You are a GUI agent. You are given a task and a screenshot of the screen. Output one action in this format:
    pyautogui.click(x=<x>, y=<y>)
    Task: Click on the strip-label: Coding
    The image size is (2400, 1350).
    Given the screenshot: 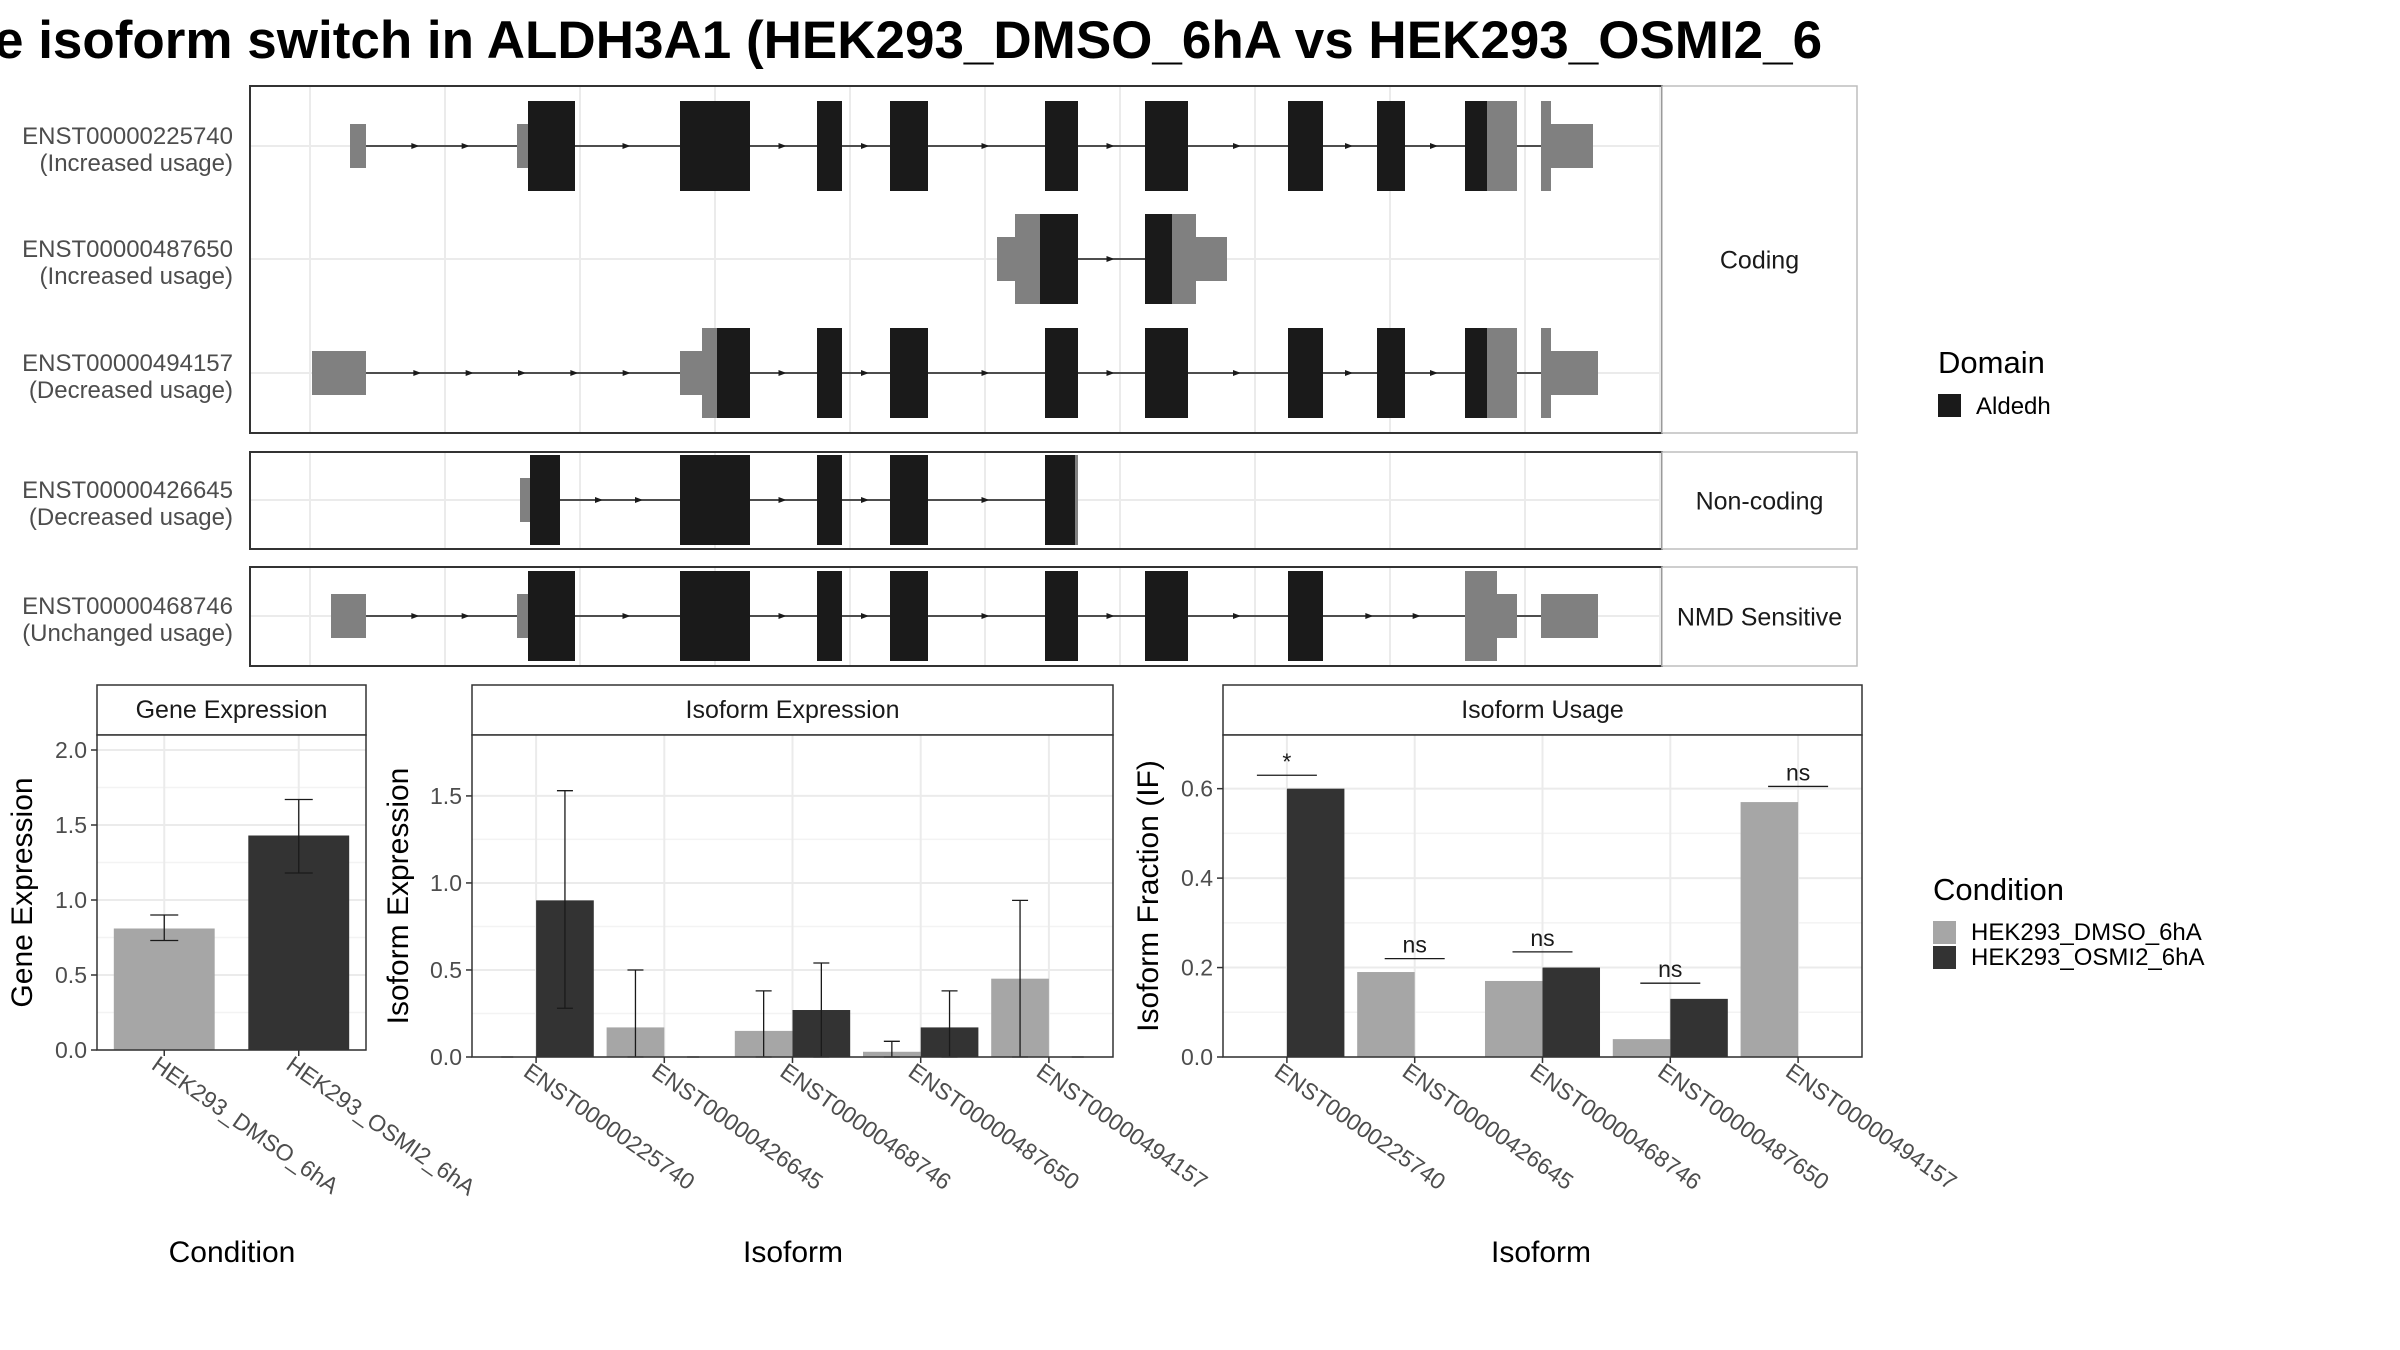 What is the action you would take?
    pyautogui.click(x=1759, y=261)
    